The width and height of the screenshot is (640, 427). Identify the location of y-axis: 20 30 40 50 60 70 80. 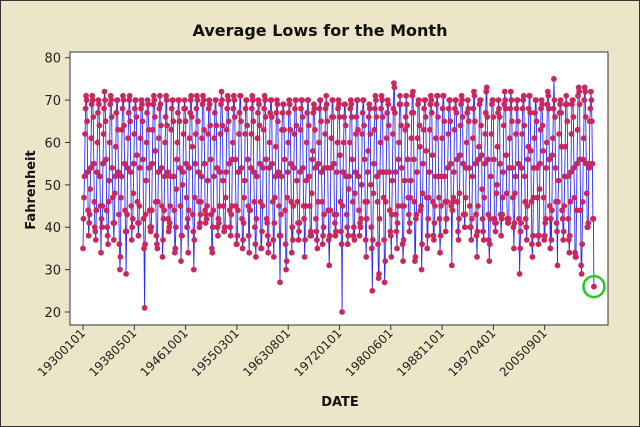
(57, 186).